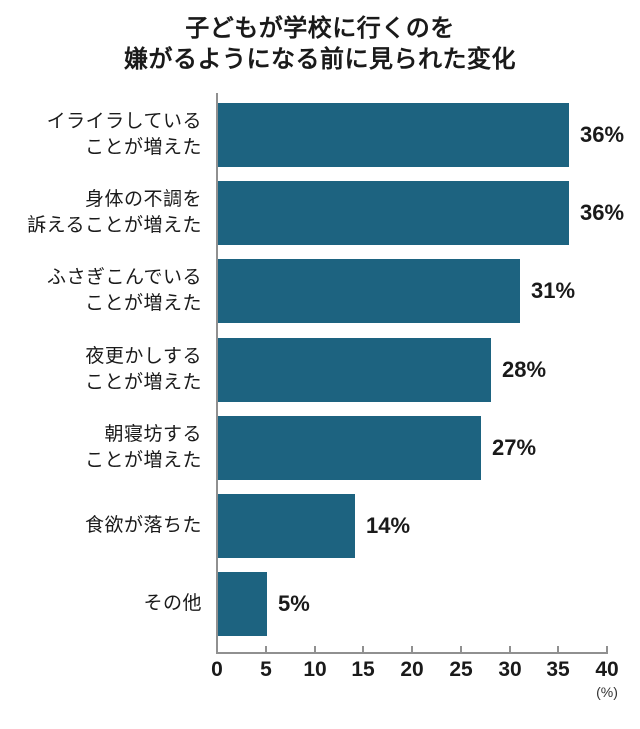 The image size is (640, 729). Describe the element at coordinates (388, 525) in the screenshot. I see `value-label: 14%` at that location.